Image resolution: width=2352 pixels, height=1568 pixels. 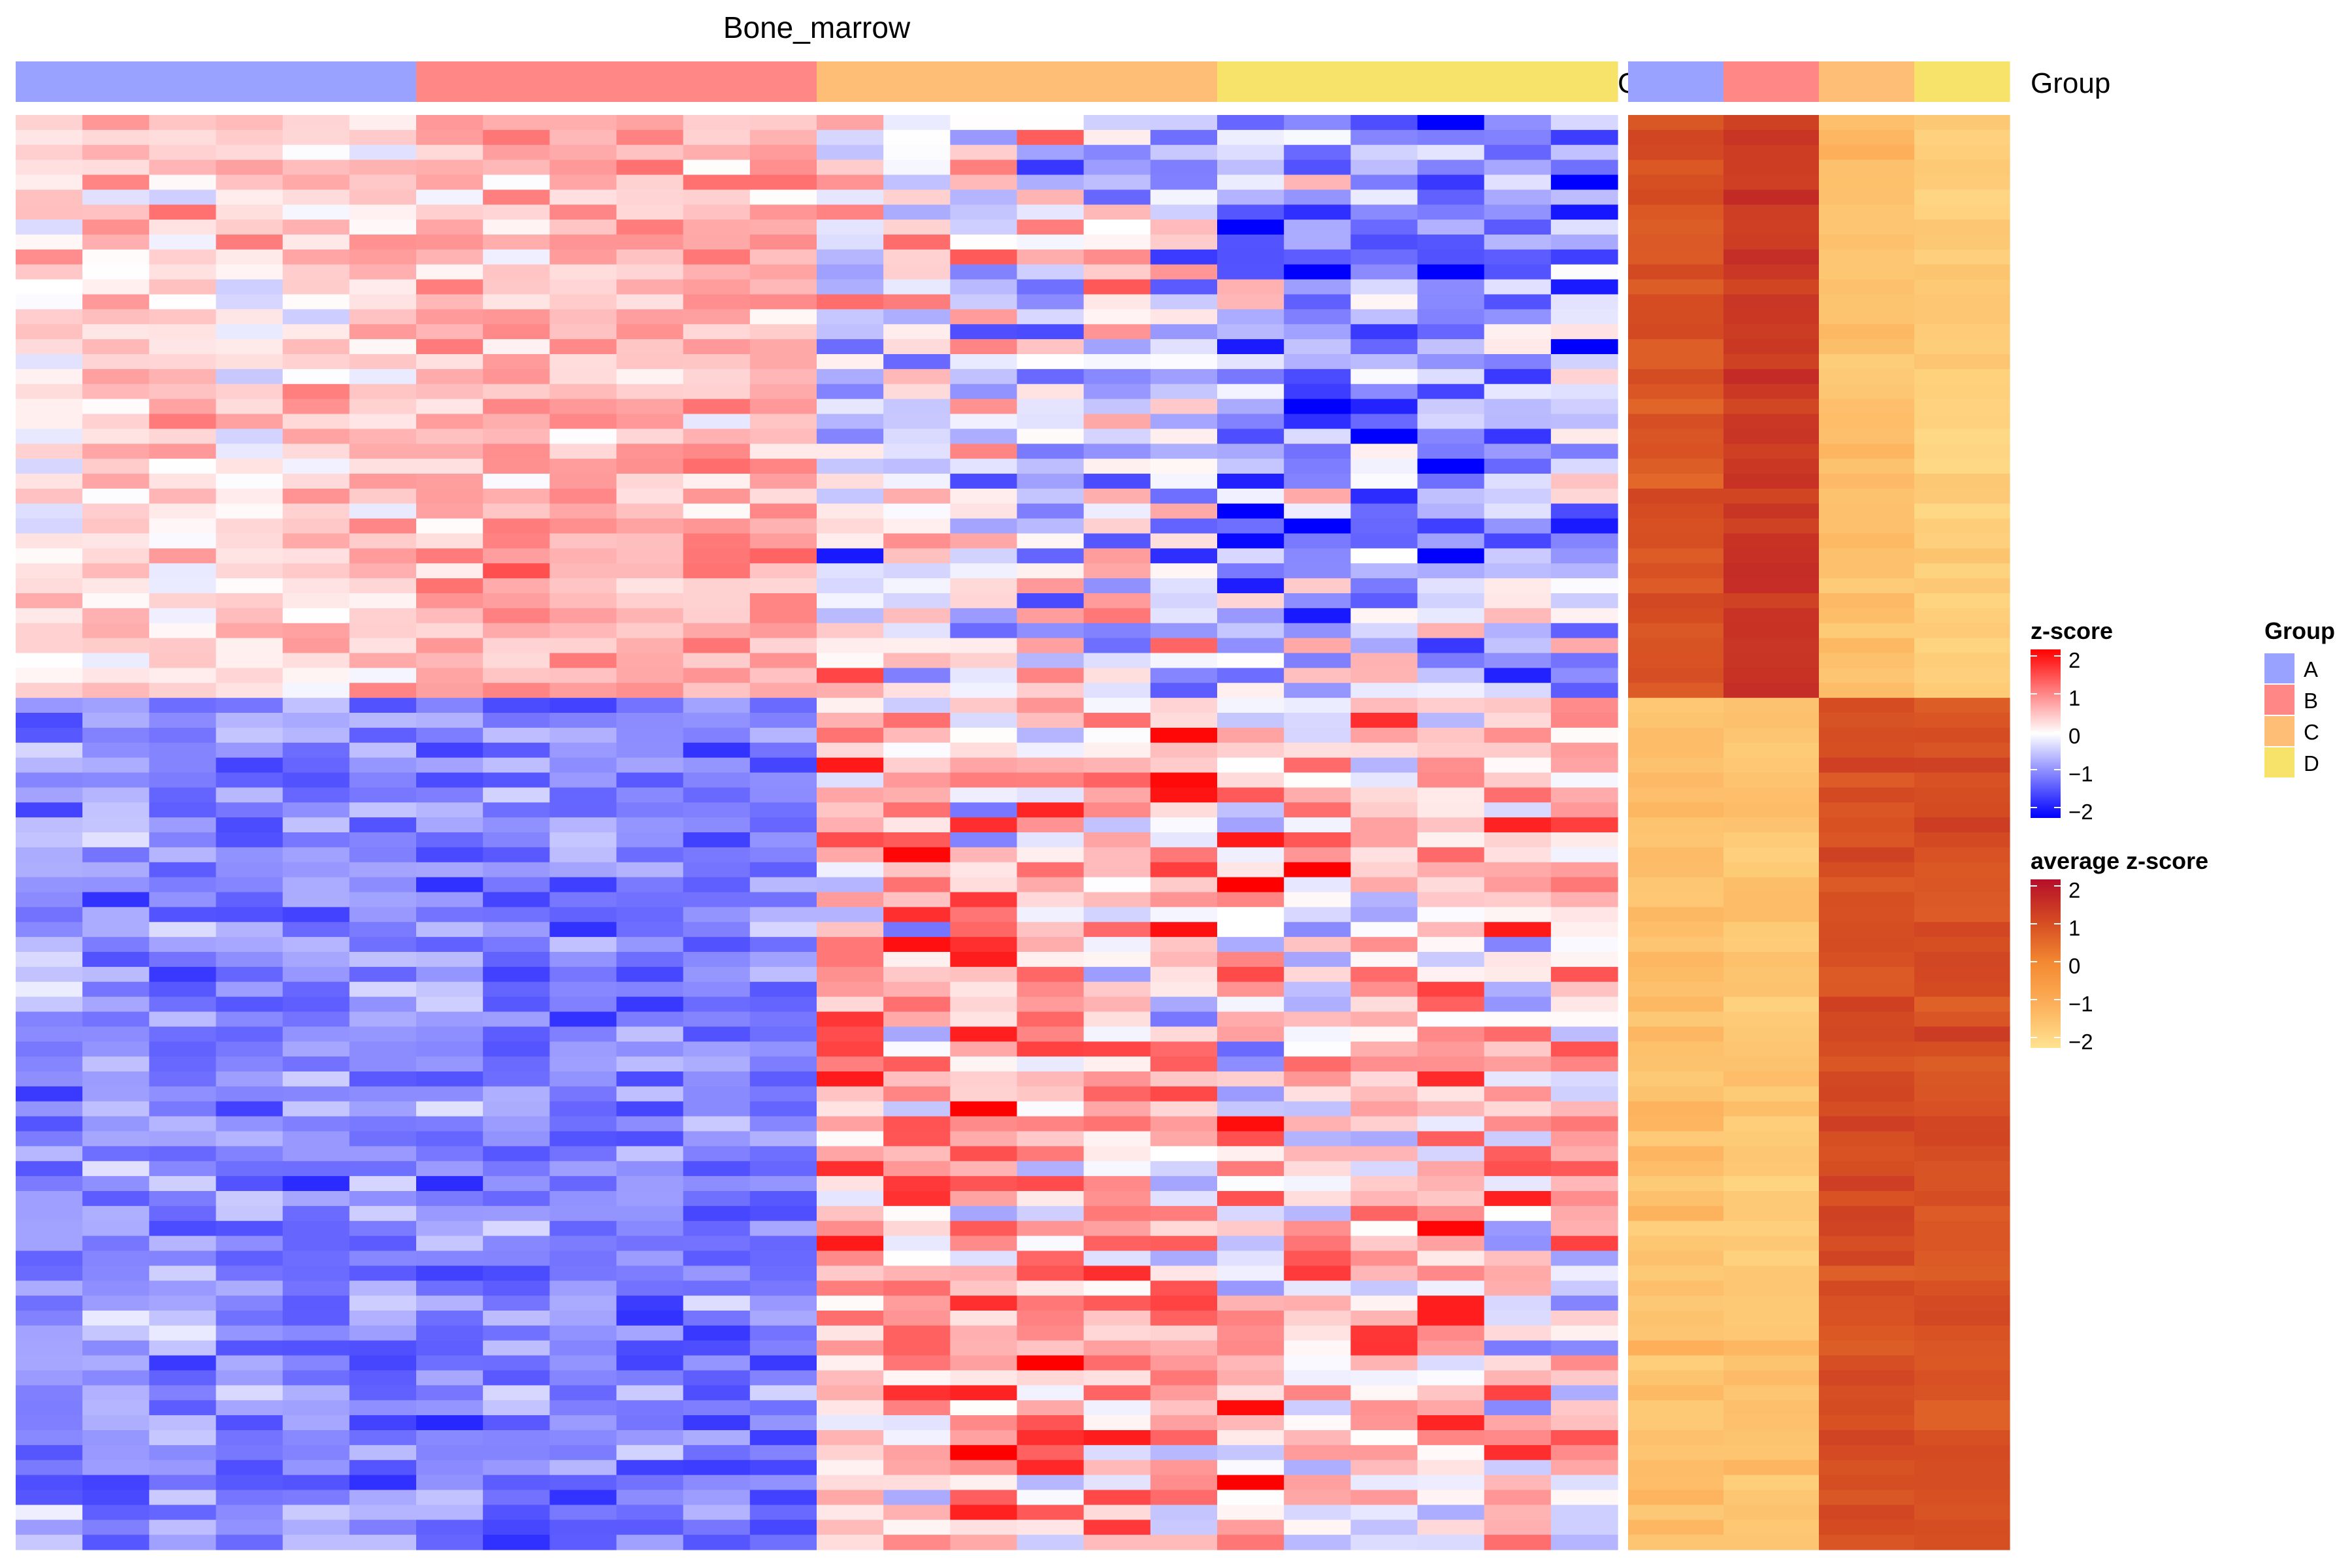 I want to click on group-legend-swatch-a, so click(x=2279, y=668).